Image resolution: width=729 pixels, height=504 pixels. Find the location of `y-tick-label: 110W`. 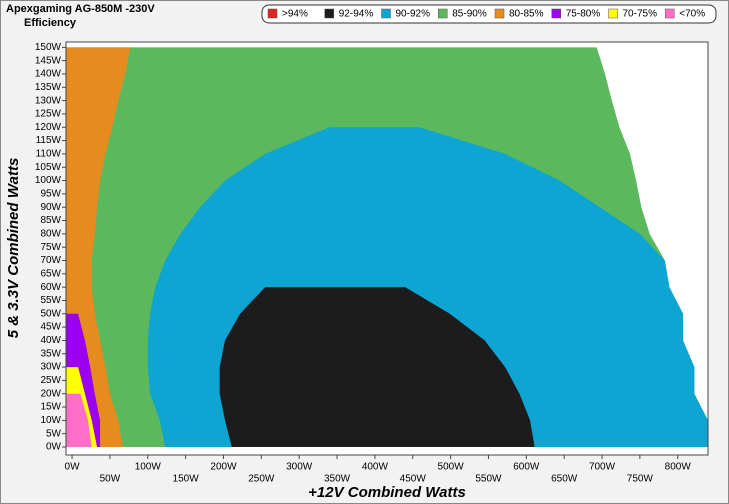

y-tick-label: 110W is located at coordinates (49, 154).